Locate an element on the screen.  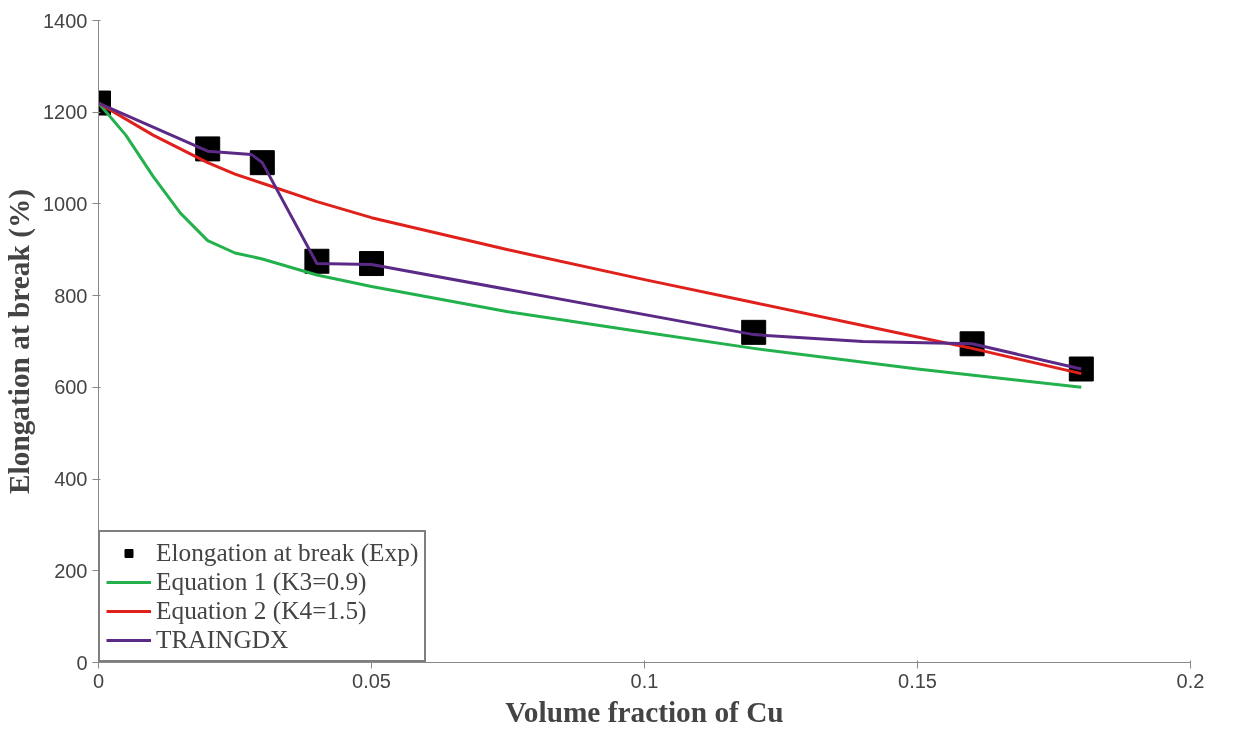
y-tick-label: 800 is located at coordinates (71, 295).